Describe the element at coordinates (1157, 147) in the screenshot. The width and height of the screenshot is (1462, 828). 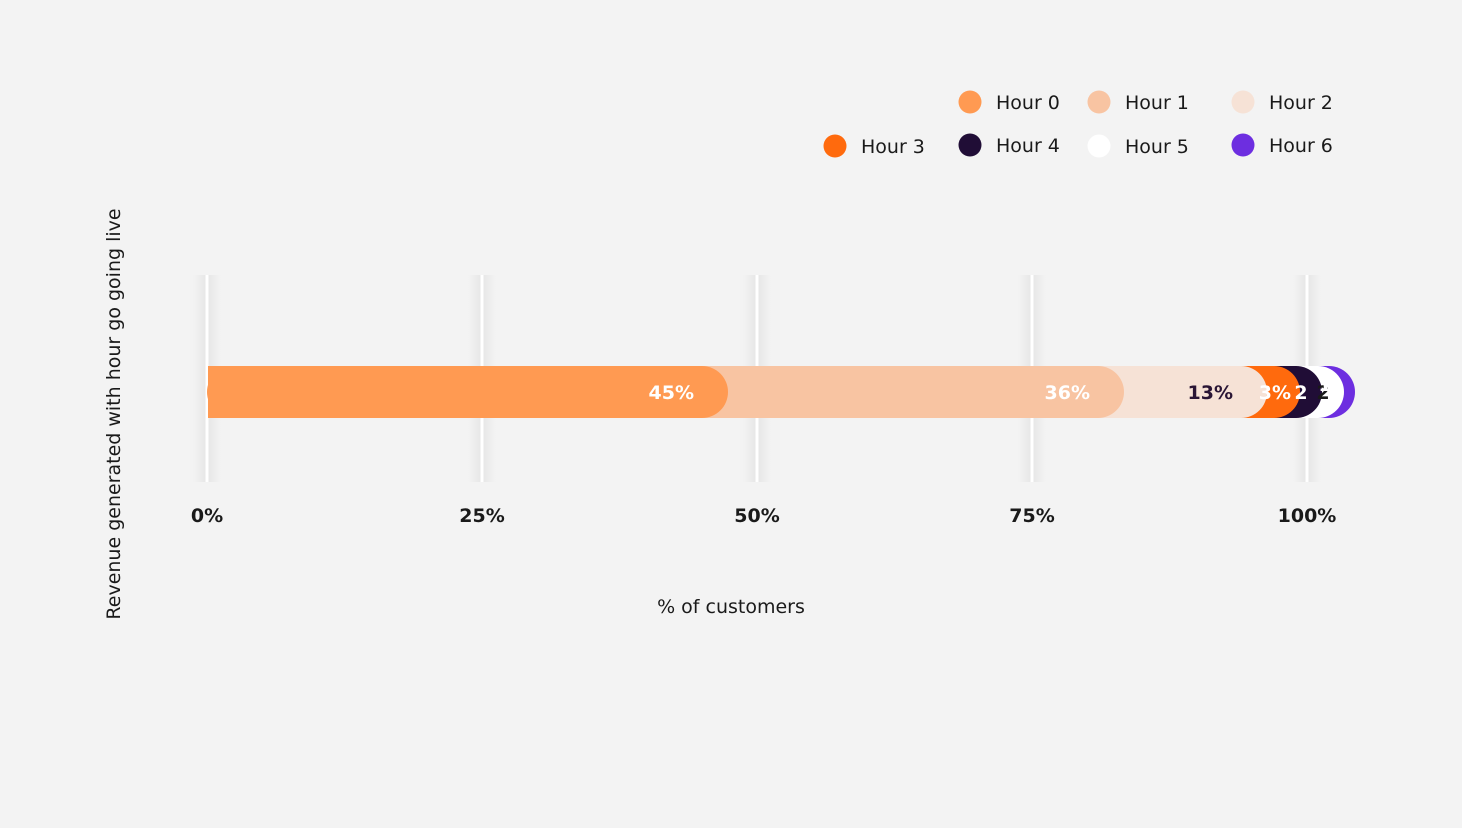
I see `legend-label: Hour 5` at that location.